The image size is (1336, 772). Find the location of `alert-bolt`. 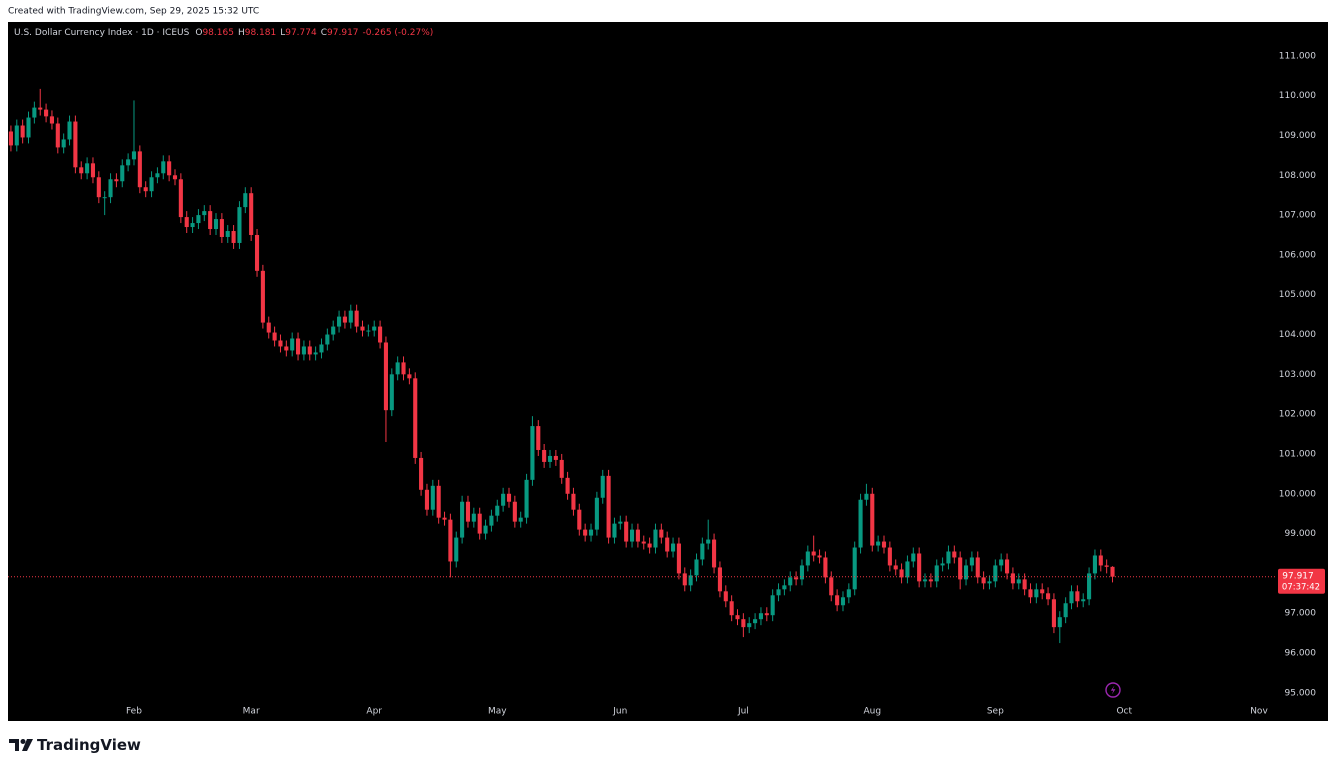

alert-bolt is located at coordinates (1113, 690).